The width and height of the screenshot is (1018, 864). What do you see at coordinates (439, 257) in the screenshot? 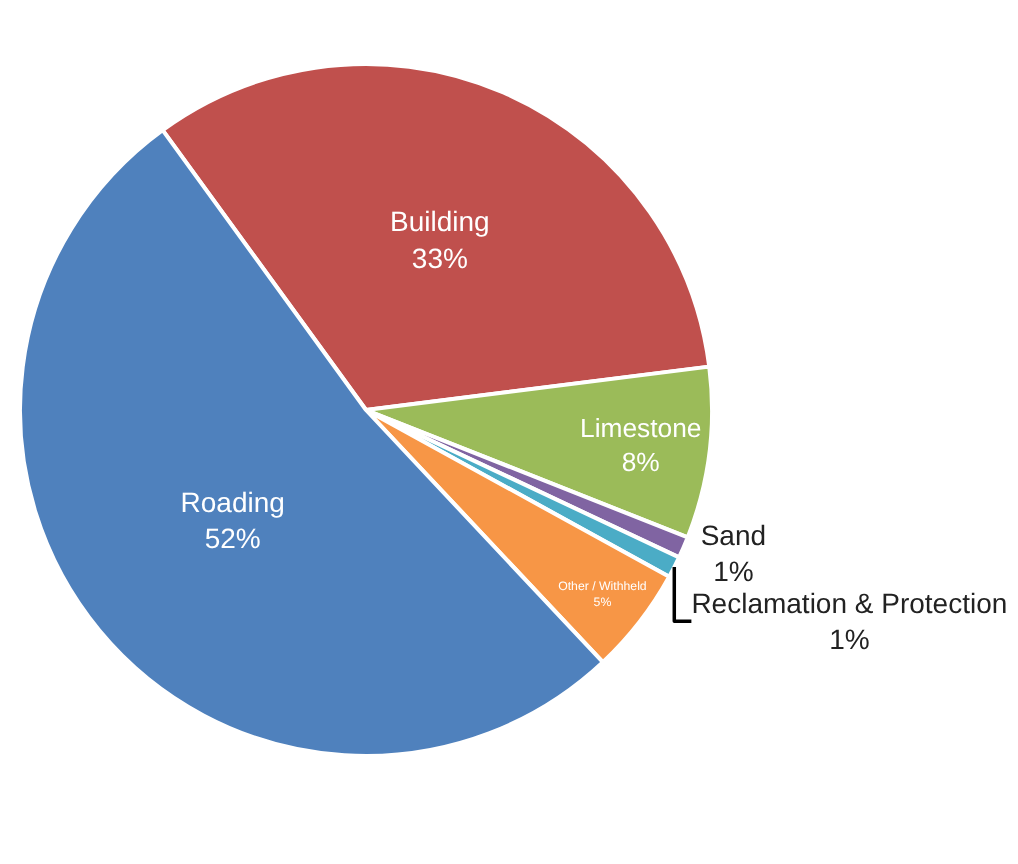
I see `data-label: 33%` at bounding box center [439, 257].